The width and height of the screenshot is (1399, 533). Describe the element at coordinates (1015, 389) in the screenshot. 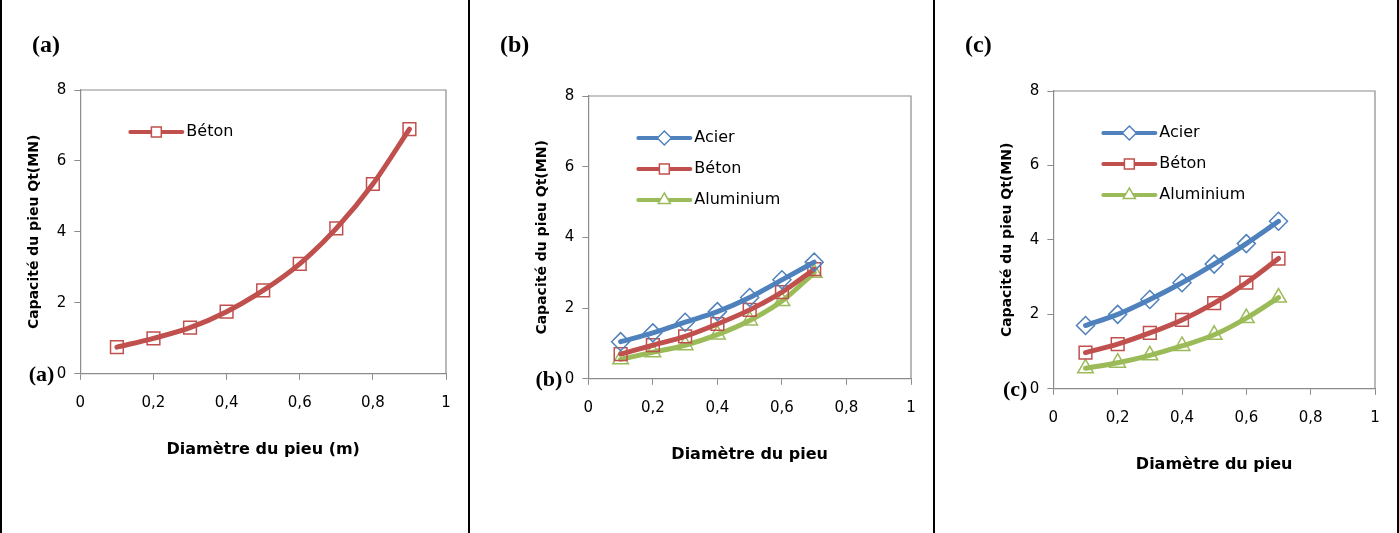

I see `text: (c)` at that location.